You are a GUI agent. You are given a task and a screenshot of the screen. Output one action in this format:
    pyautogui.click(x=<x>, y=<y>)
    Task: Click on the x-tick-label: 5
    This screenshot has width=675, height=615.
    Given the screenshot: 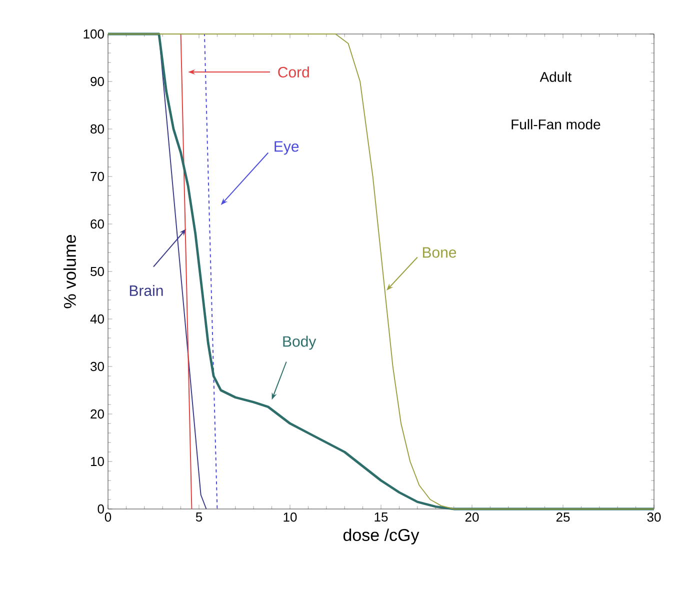 What is the action you would take?
    pyautogui.click(x=199, y=517)
    